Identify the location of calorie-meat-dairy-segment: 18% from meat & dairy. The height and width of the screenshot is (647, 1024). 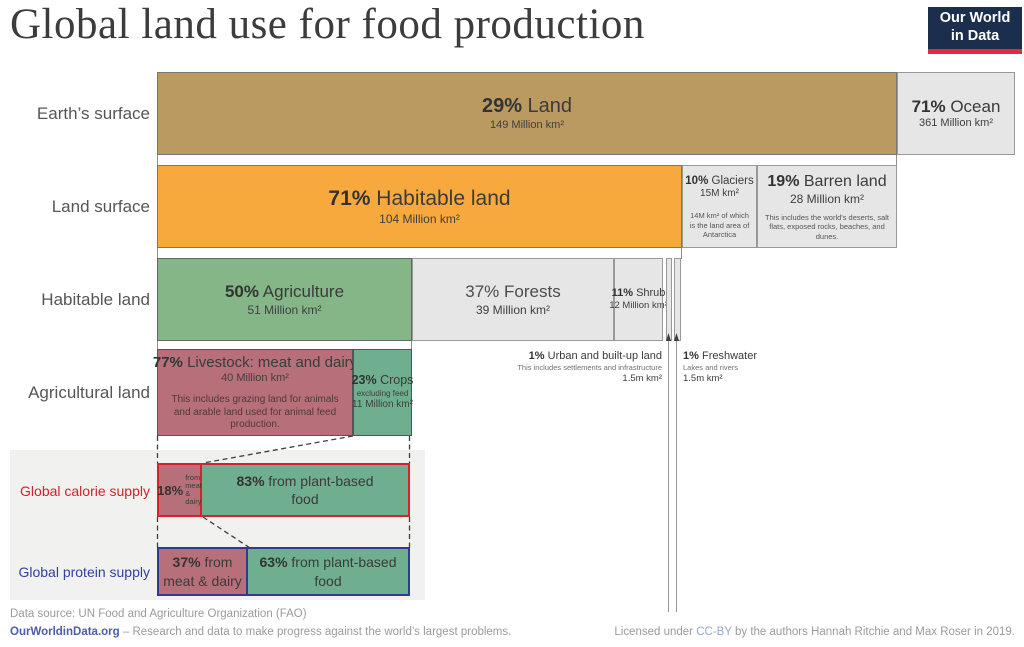
(179, 490).